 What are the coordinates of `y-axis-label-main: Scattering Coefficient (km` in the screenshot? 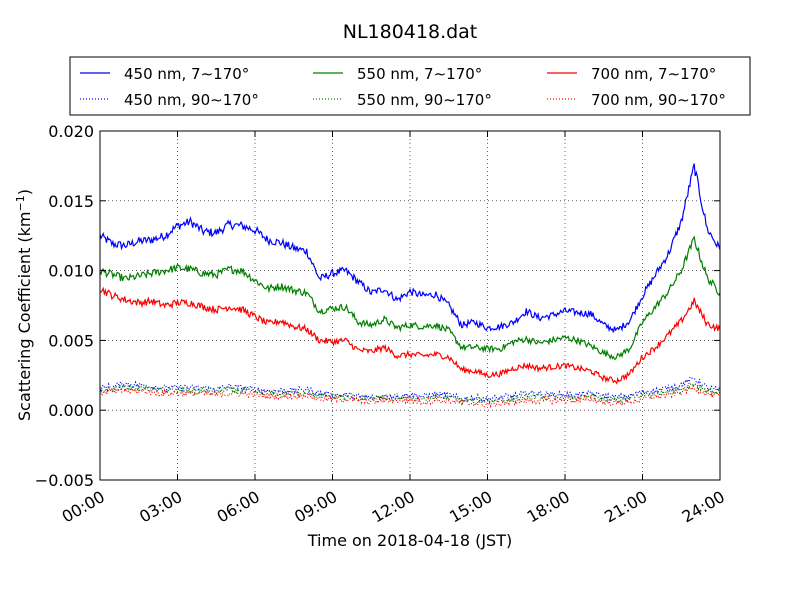 It's located at (24, 316).